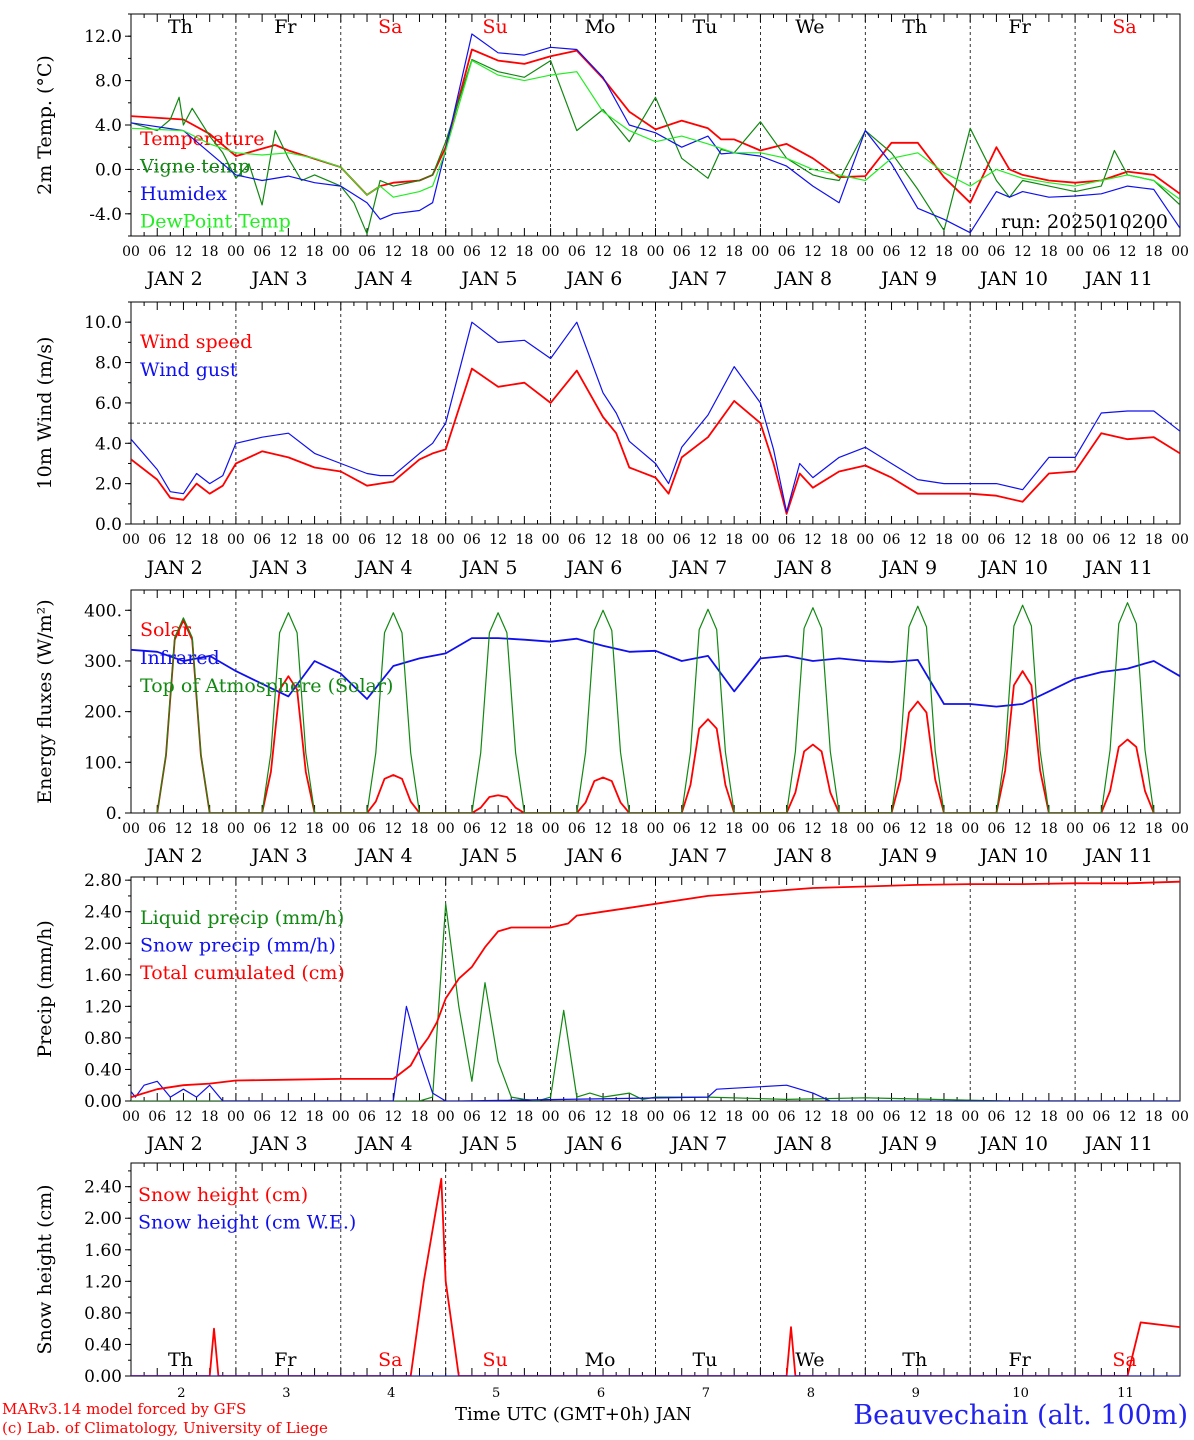 Image resolution: width=1194 pixels, height=1440 pixels. Describe the element at coordinates (1020, 1393) in the screenshot. I see `panel-5-day-number: 10` at that location.